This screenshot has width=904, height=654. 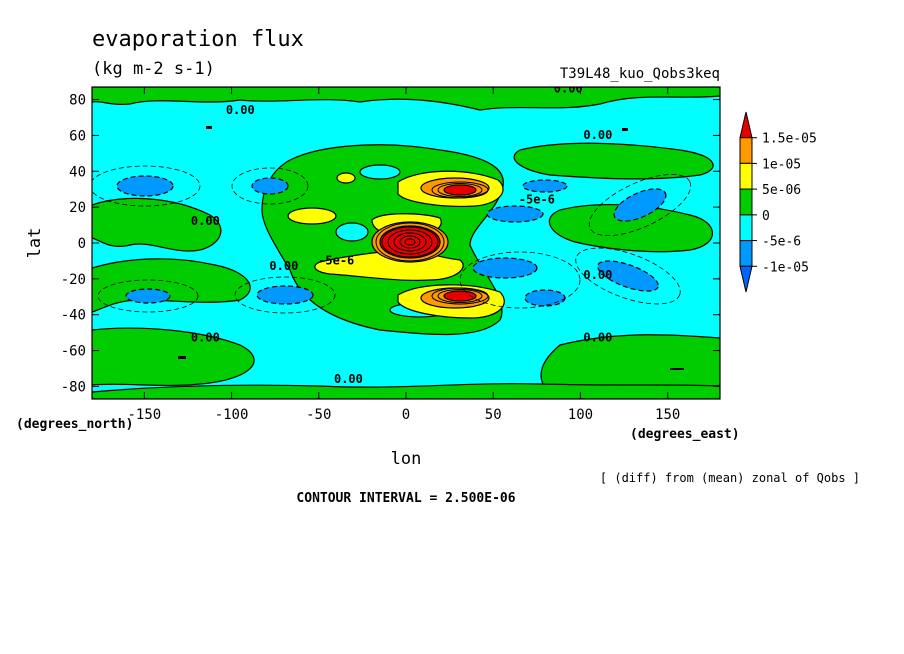 I want to click on y-tick-label: -40, so click(x=73, y=316).